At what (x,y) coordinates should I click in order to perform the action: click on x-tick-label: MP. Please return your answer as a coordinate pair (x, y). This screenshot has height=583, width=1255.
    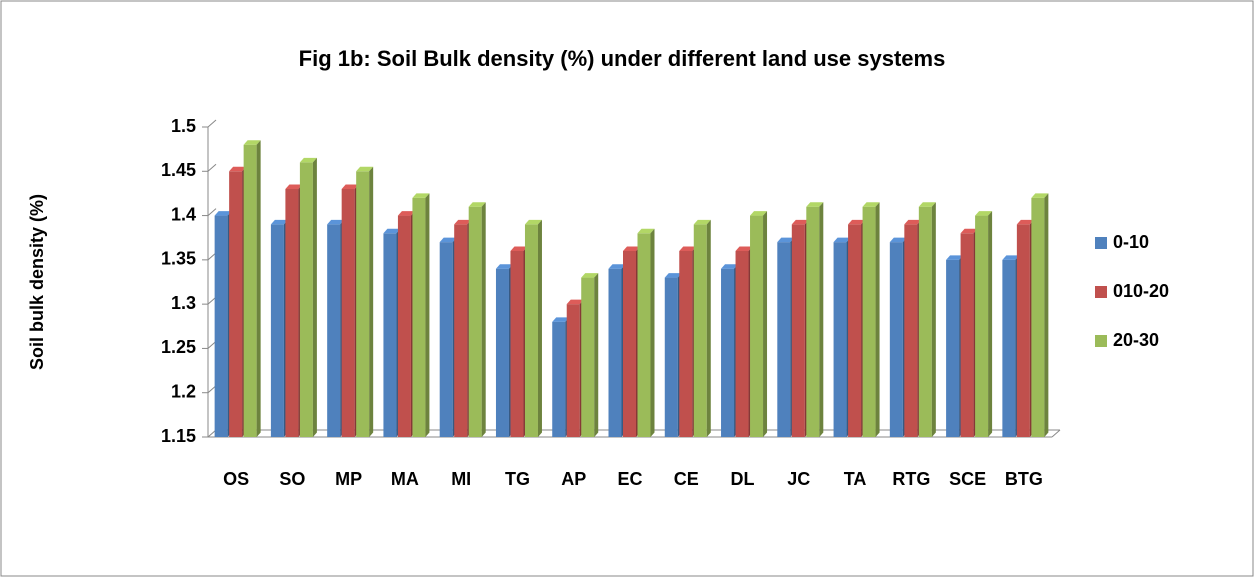
    Looking at the image, I should click on (348, 479).